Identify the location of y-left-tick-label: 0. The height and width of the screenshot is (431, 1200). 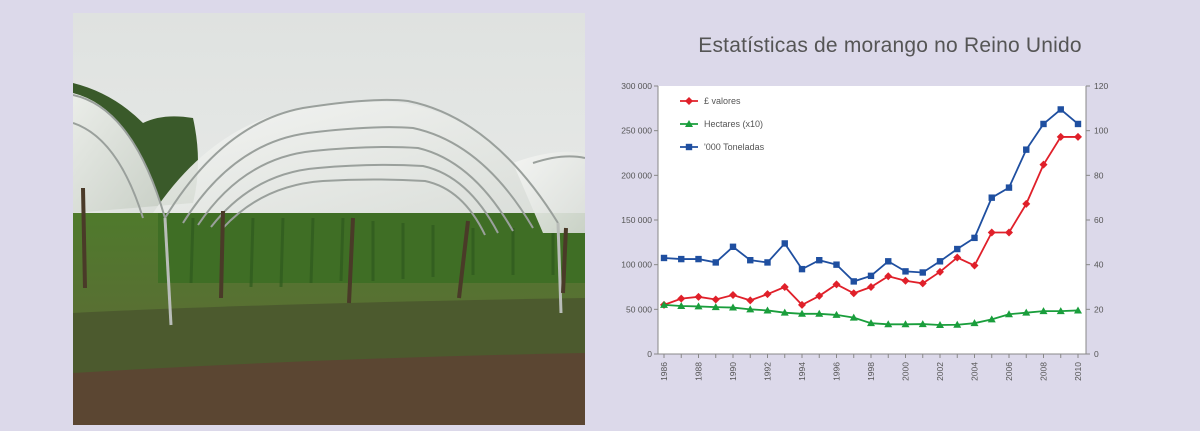
(649, 354).